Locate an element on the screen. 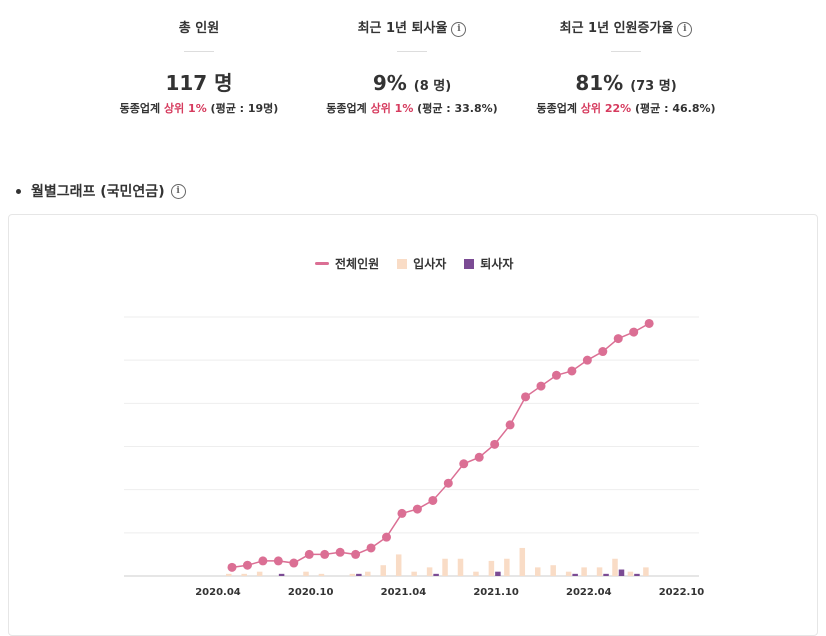 The width and height of the screenshot is (826, 636). stat-total-headcount: 총 인원 117 명 동종업계 상위 1% (평균 : 19명) is located at coordinates (199, 67).